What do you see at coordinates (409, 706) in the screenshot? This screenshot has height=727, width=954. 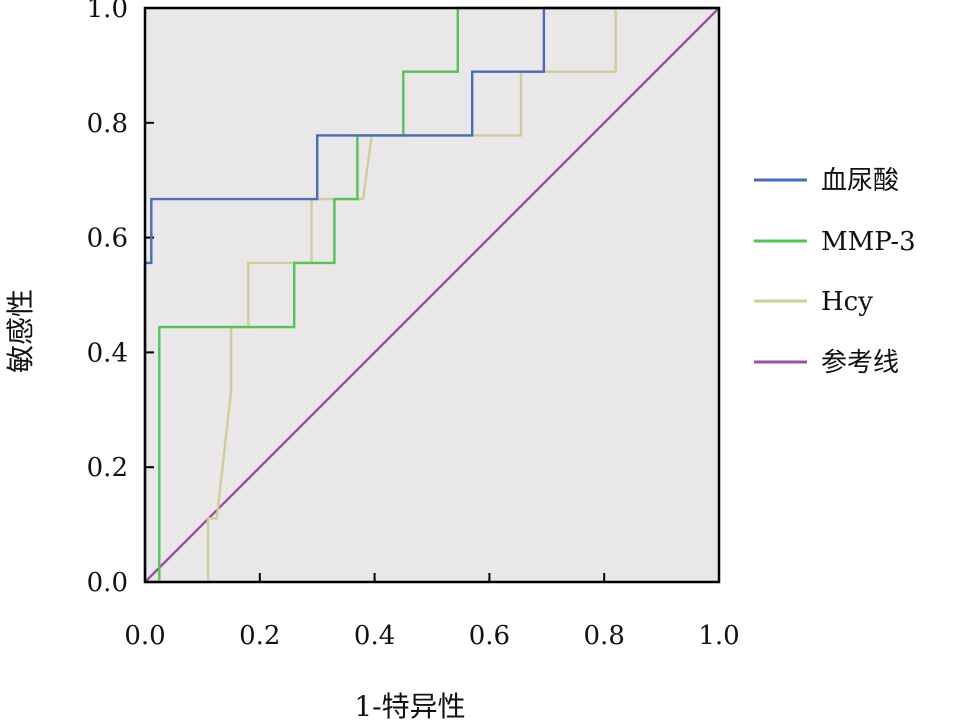 I see `x-axis-title: 1-特异性` at bounding box center [409, 706].